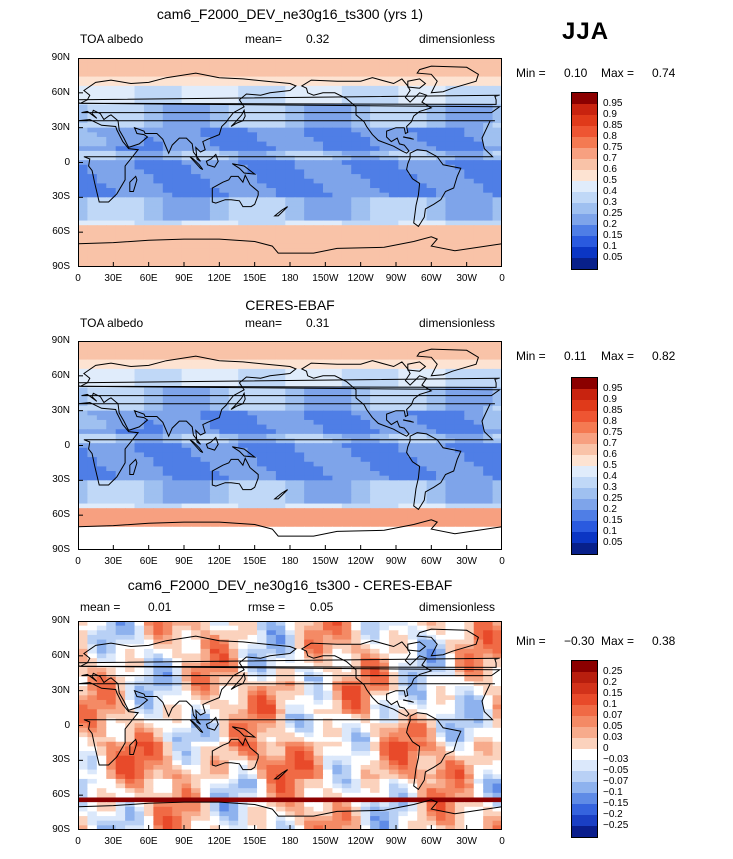 The width and height of the screenshot is (733, 859). Describe the element at coordinates (457, 39) in the screenshot. I see `panel-units-label: dimensionless` at that location.